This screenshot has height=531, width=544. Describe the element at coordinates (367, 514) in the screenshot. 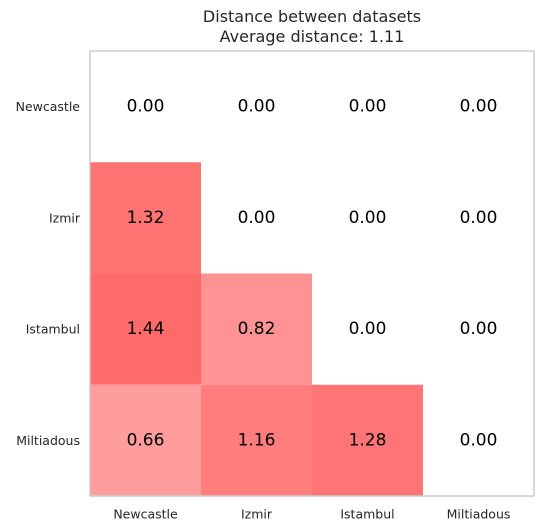

I see `x-tick-label-2: Istambul` at that location.